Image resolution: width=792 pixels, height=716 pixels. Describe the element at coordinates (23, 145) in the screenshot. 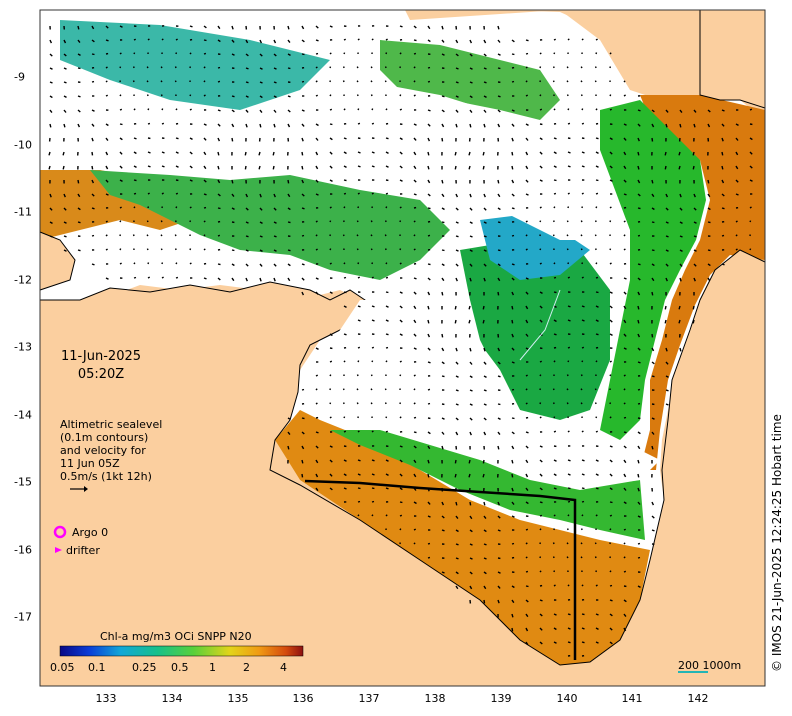

I see `y-tick-label: -10` at that location.